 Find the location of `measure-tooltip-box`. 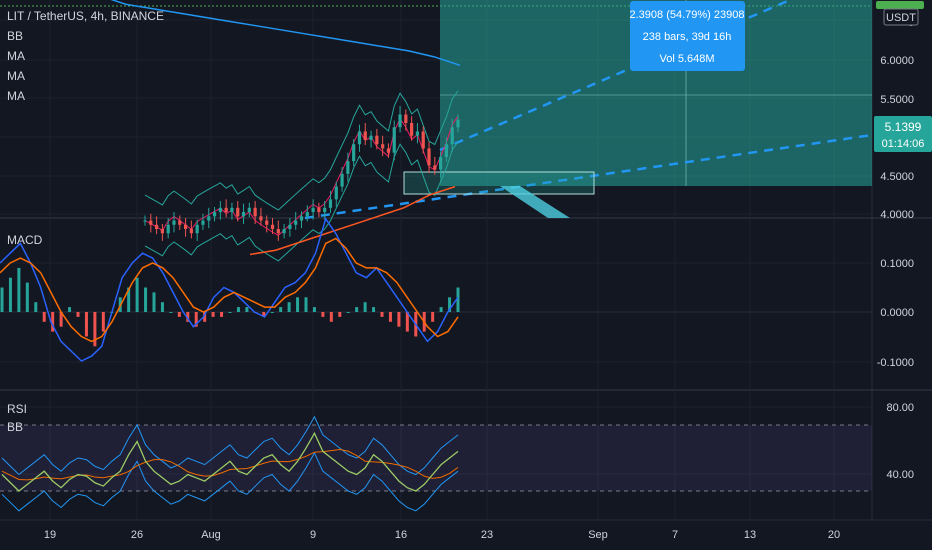

measure-tooltip-box is located at coordinates (687, 36).